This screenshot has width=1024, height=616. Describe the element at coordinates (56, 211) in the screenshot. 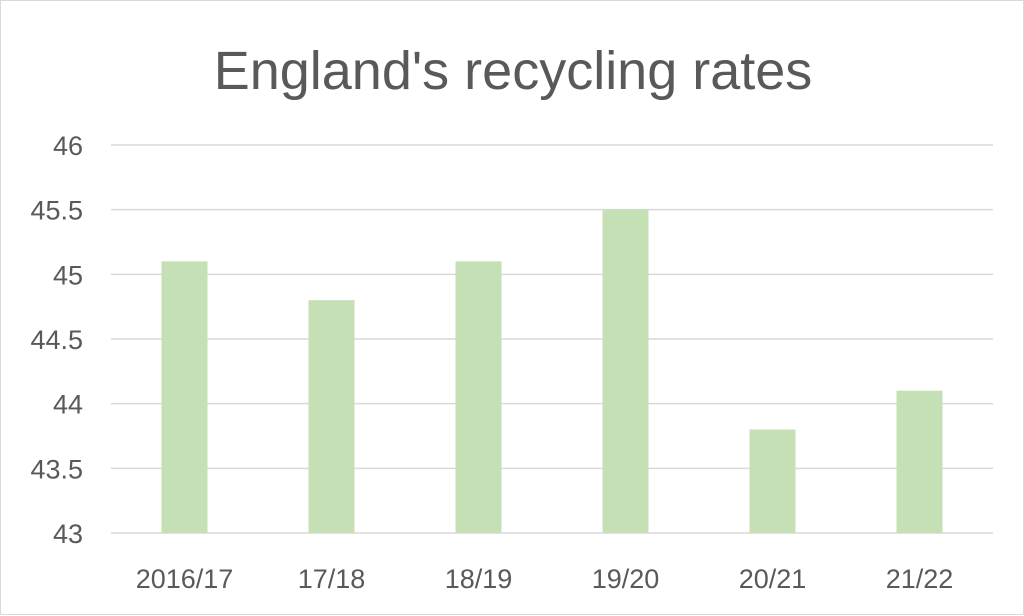

I see `y-tick-label: 45.5` at that location.